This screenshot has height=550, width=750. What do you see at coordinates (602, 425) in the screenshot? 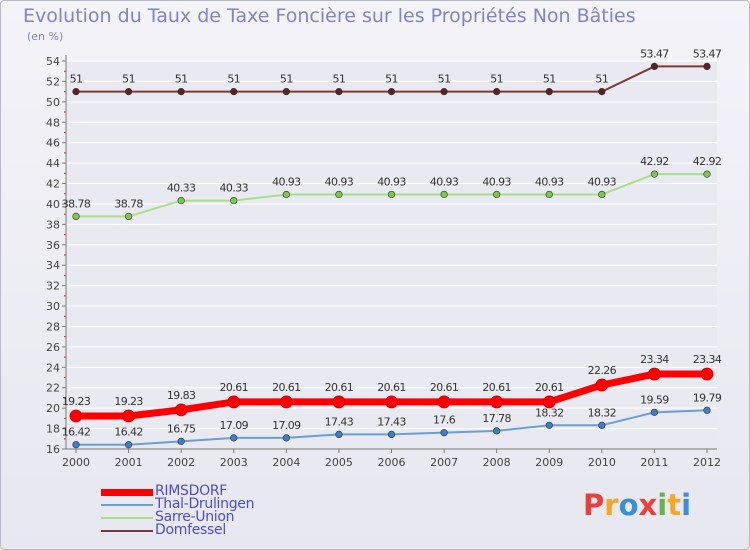
I see `data-point-thal-drulingen-2010` at bounding box center [602, 425].